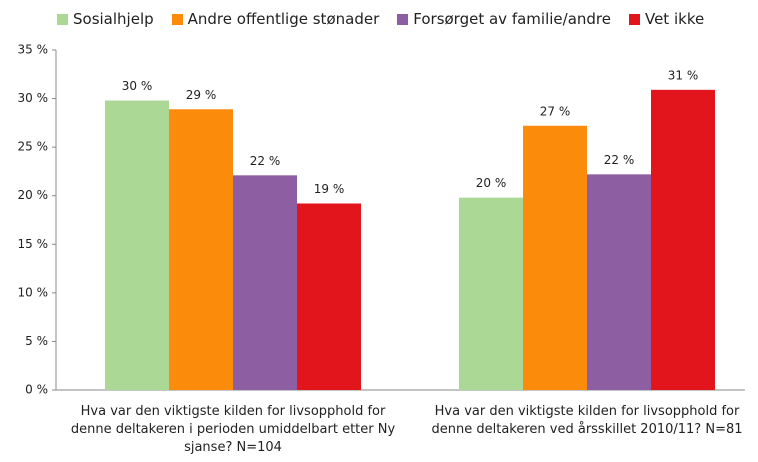  I want to click on y-tick-label: 35 %, so click(33, 50).